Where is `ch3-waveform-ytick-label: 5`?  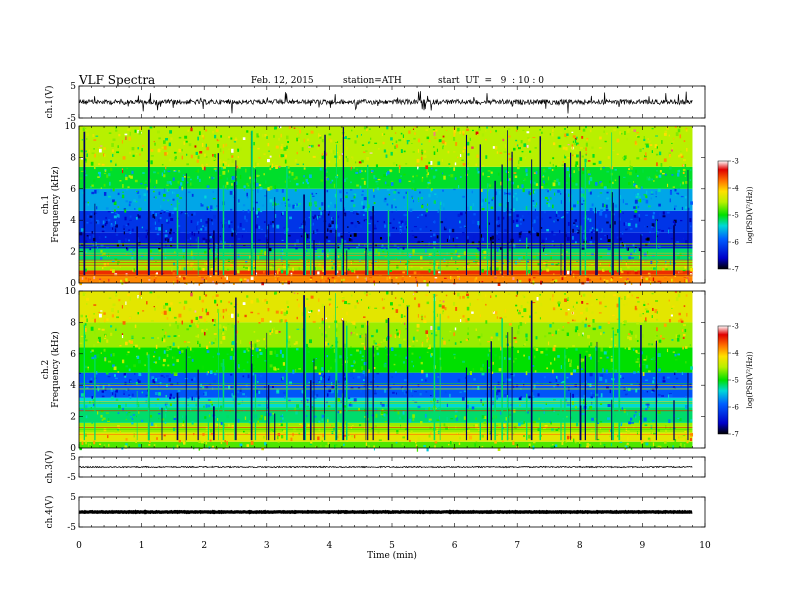
ch3-waveform-ytick-label: 5 is located at coordinates (73, 458).